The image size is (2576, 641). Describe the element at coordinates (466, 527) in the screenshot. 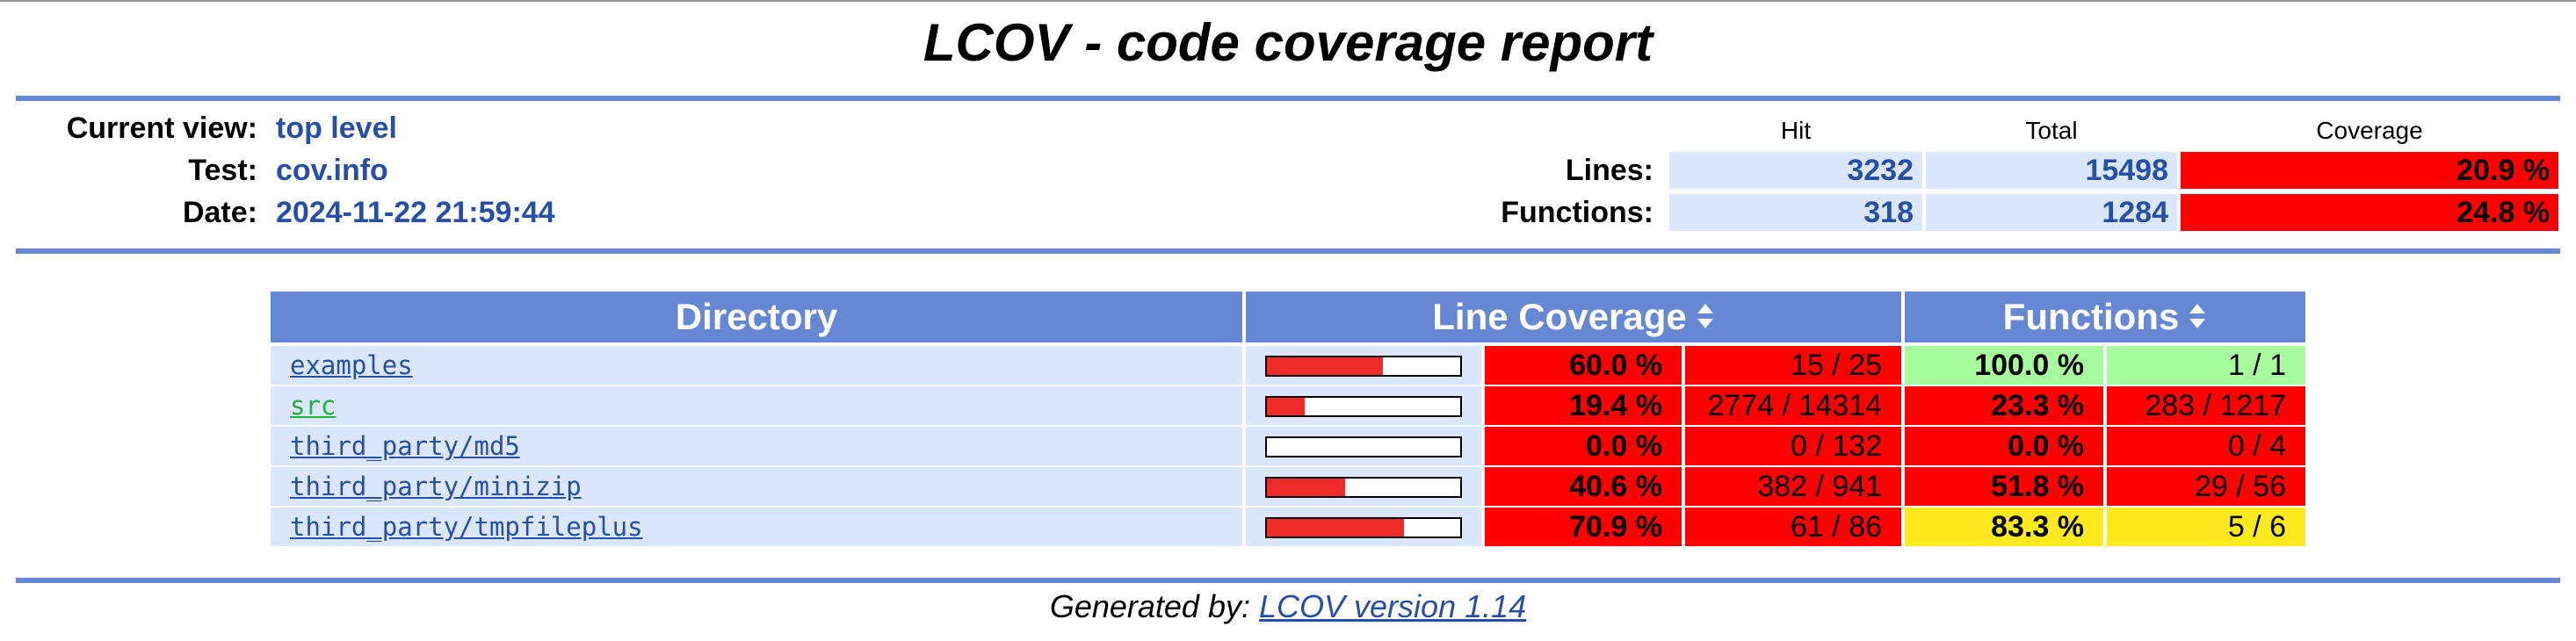

I see `directory-link: third_party/tmpfileplus` at that location.